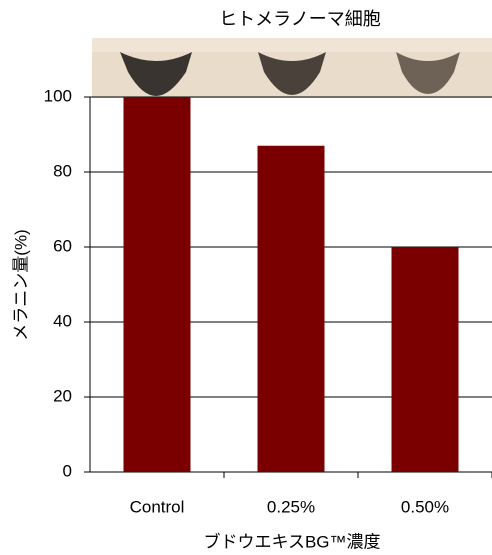  I want to click on y-tick-label: 40, so click(62, 320).